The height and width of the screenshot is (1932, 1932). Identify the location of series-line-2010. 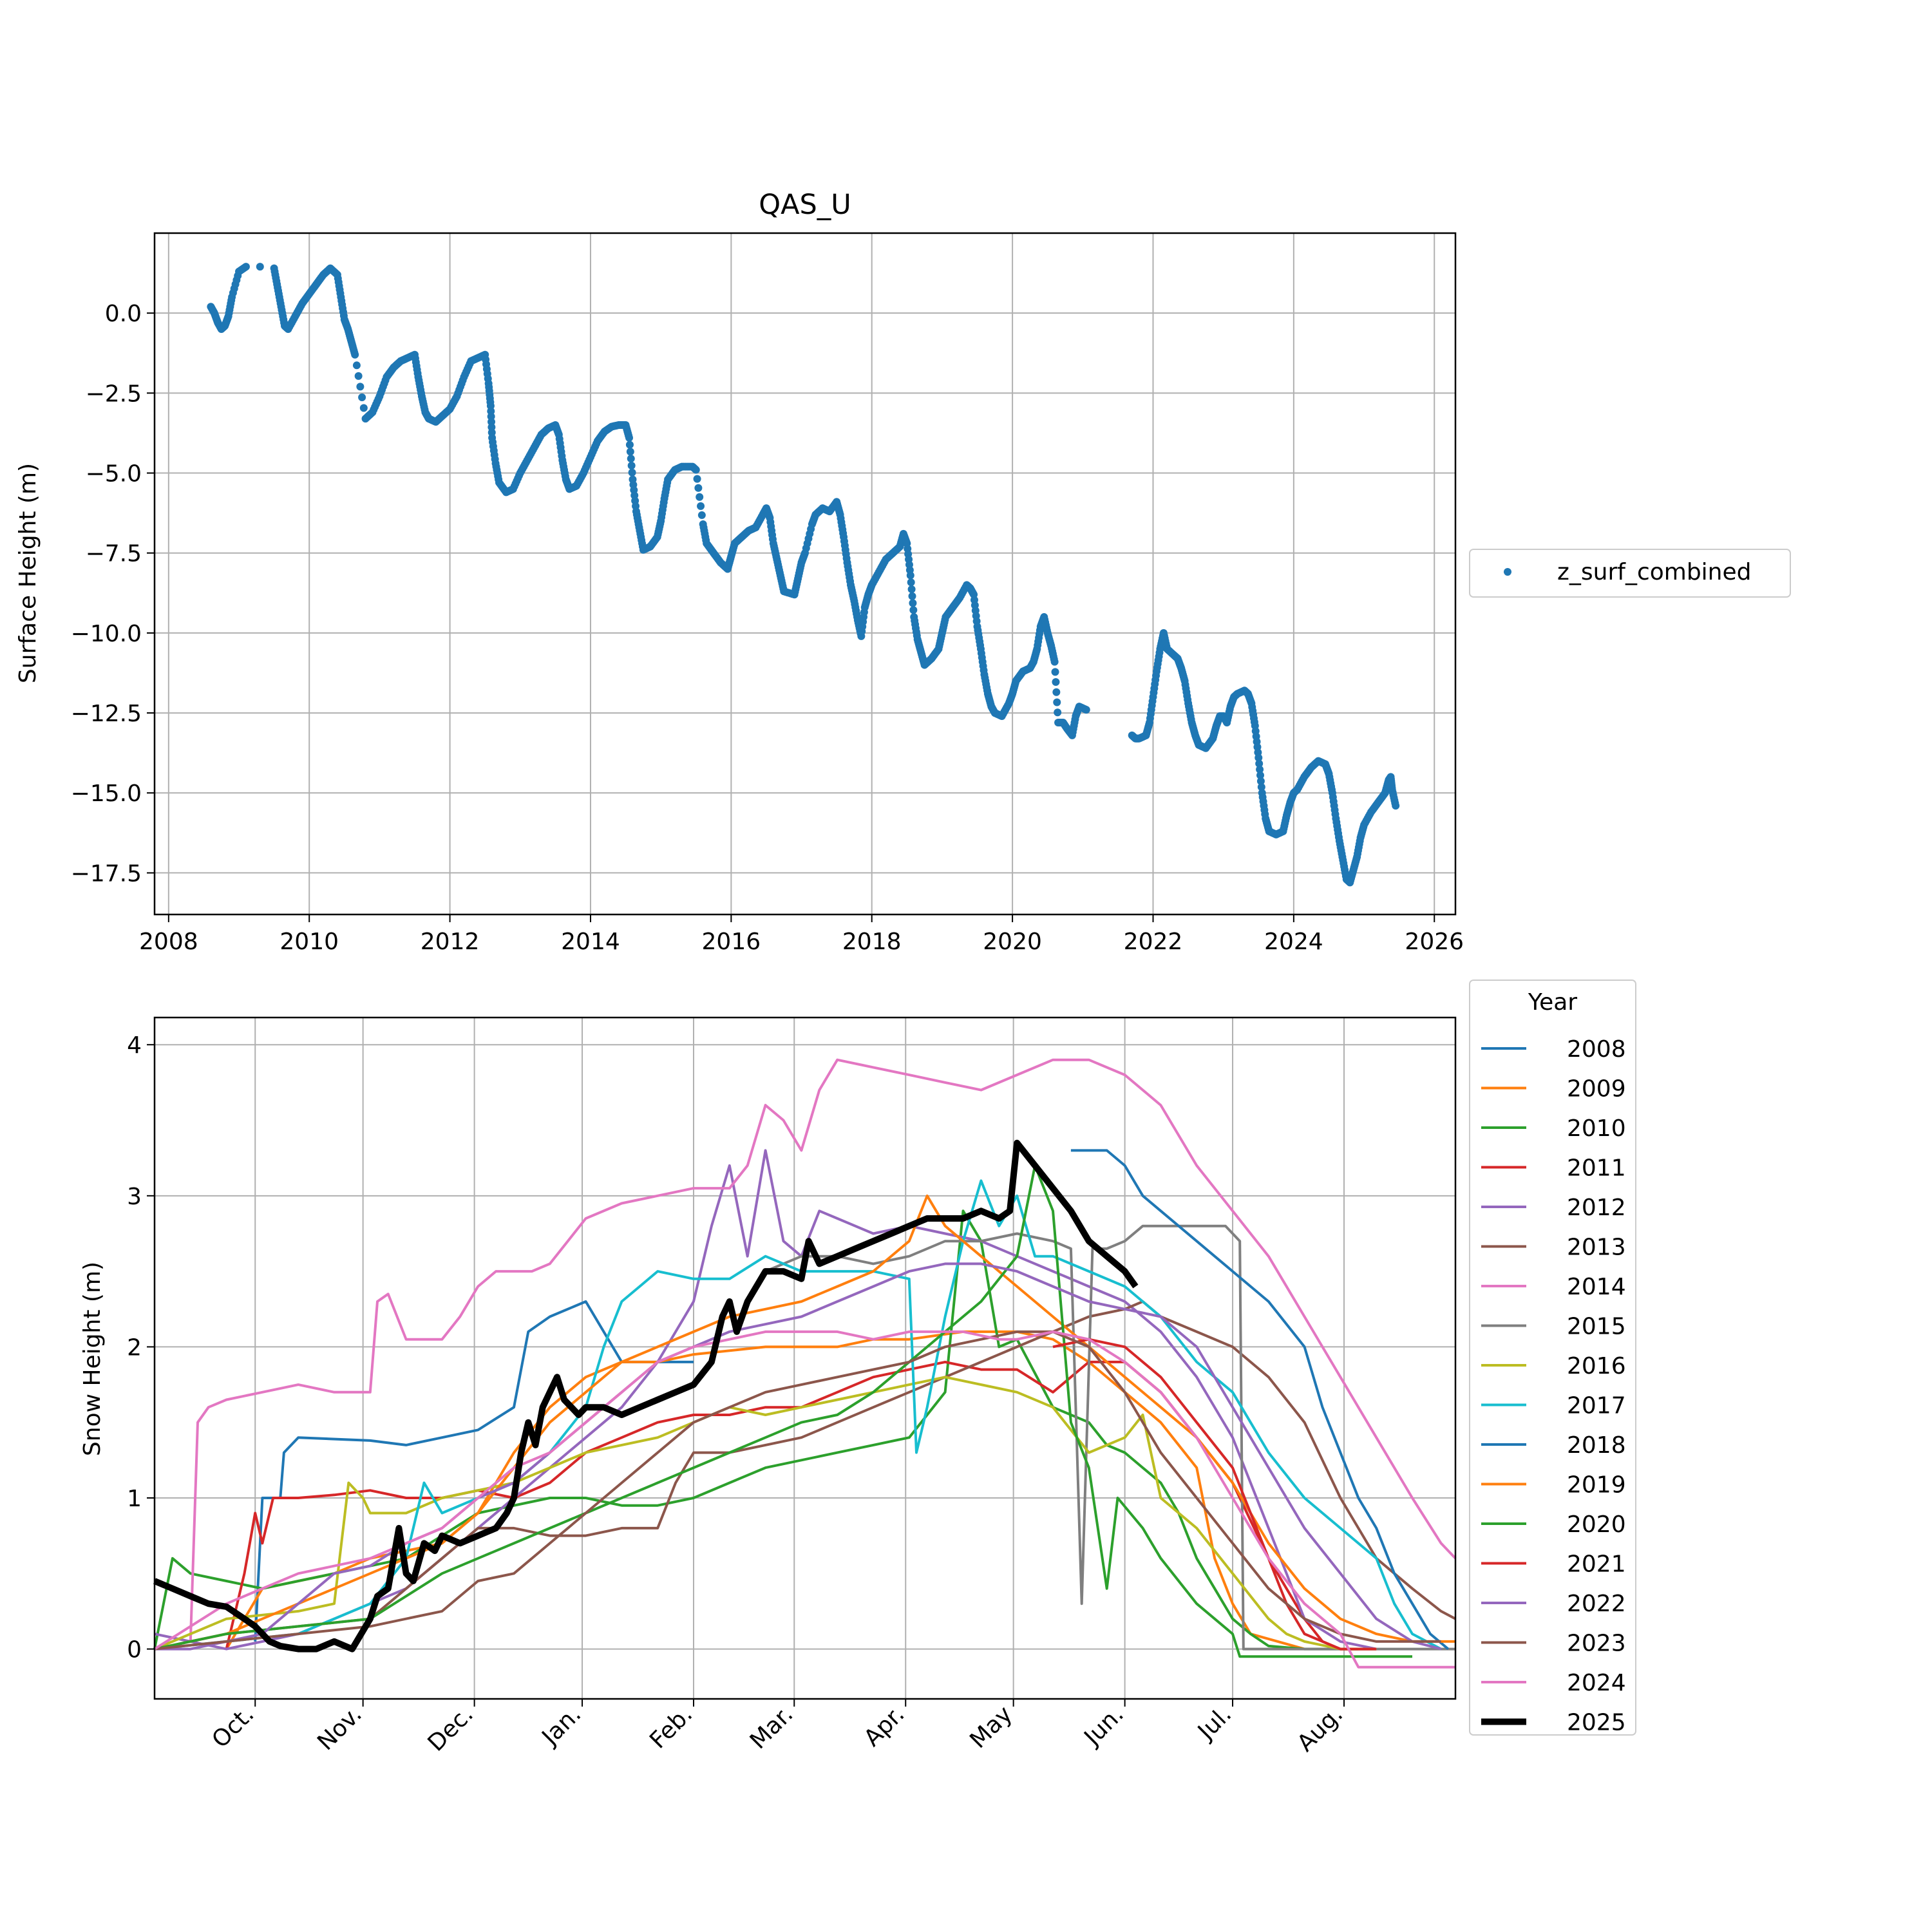
(756, 1430).